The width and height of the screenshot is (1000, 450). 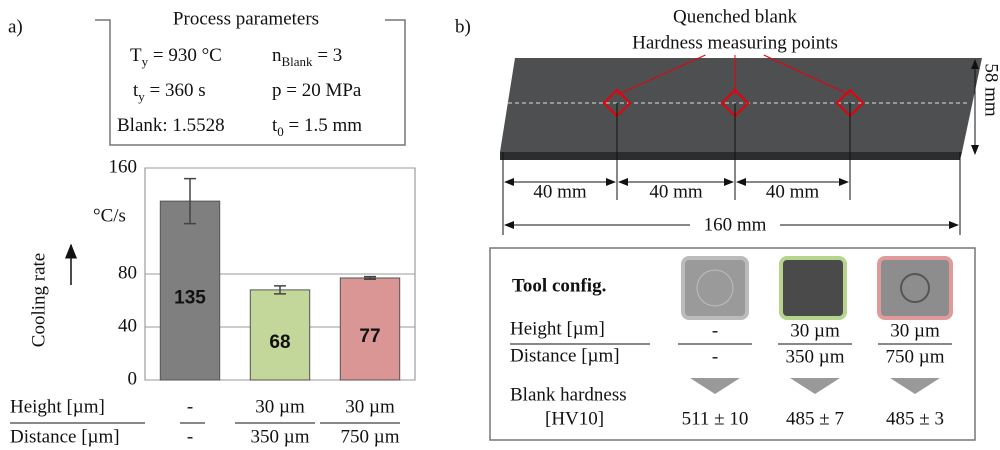 I want to click on row-cell: 750 µm, so click(x=370, y=436).